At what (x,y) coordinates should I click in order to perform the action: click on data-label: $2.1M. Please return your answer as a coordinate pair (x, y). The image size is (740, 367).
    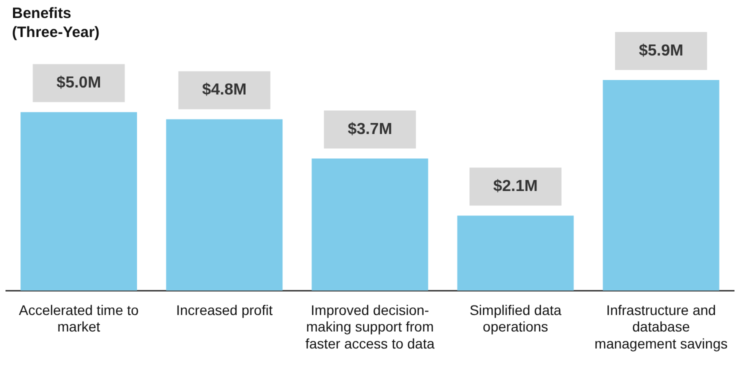
    Looking at the image, I should click on (515, 187).